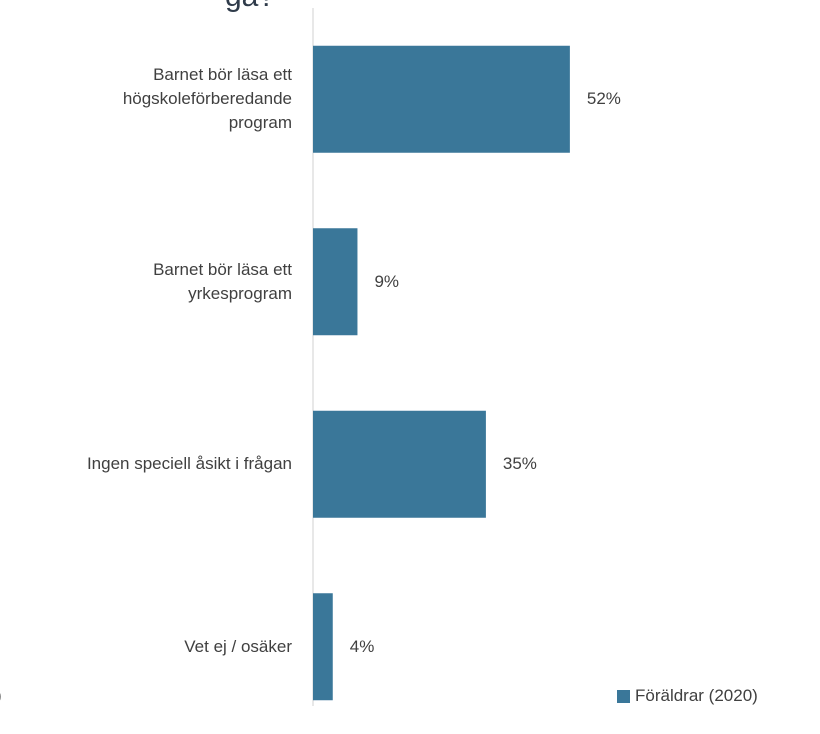 This screenshot has width=820, height=734. What do you see at coordinates (238, 646) in the screenshot?
I see `y-tick-label: Vet ej / osäker` at bounding box center [238, 646].